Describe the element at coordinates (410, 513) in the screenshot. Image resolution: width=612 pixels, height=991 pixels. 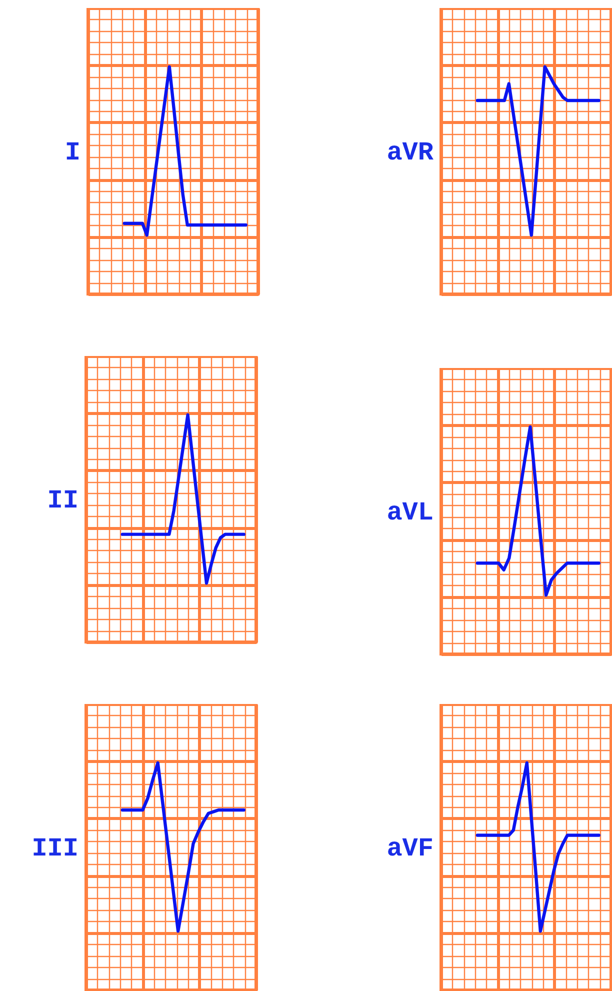
I see `y-axis-title: aVL` at that location.